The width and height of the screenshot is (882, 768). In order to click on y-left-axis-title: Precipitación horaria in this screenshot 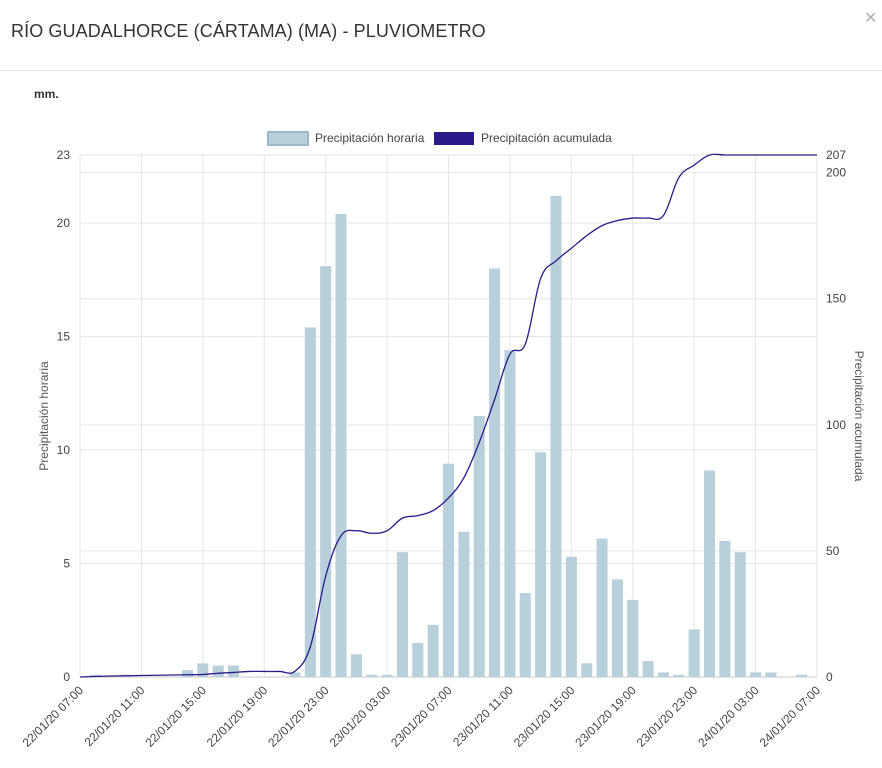, I will do `click(44, 416)`.